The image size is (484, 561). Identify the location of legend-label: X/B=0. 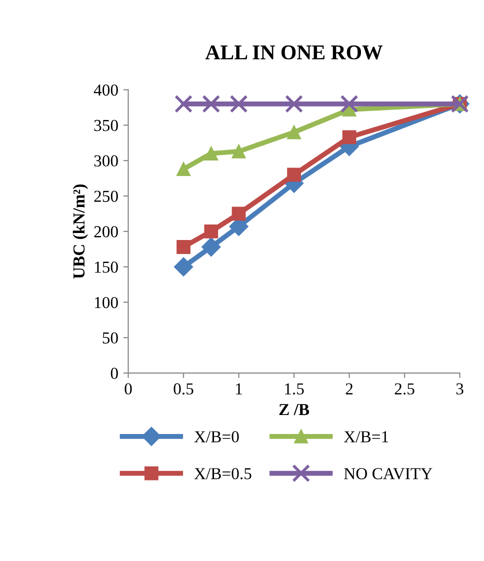
(216, 436).